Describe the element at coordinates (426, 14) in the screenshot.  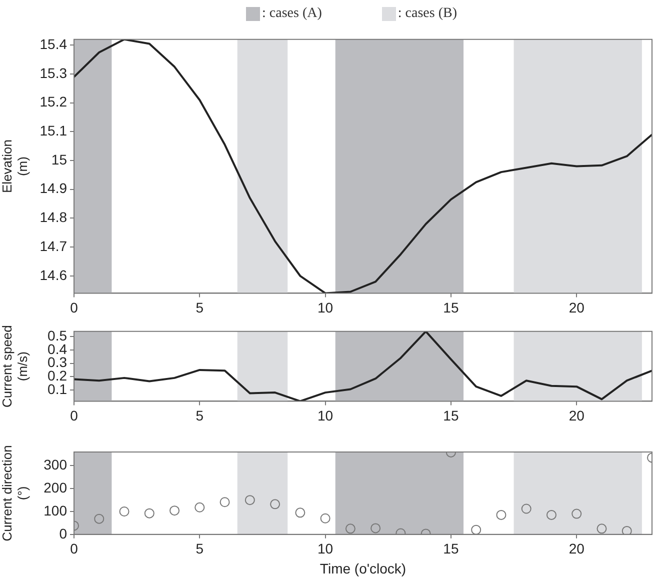
I see `legend-label: : cases (B)` at that location.